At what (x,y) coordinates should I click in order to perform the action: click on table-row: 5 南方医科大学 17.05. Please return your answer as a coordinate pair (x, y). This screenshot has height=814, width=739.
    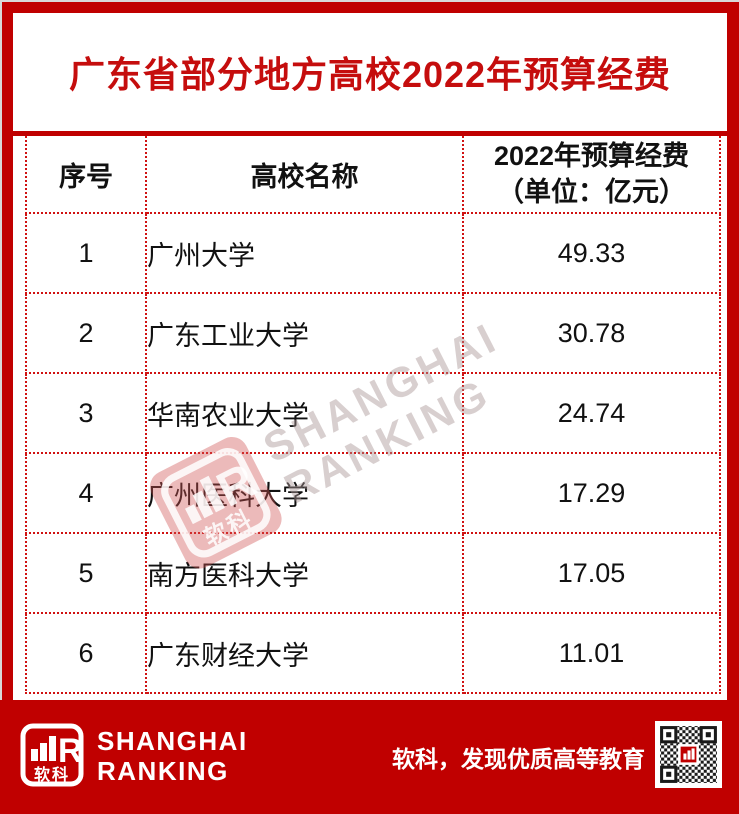
    Looking at the image, I should click on (373, 573).